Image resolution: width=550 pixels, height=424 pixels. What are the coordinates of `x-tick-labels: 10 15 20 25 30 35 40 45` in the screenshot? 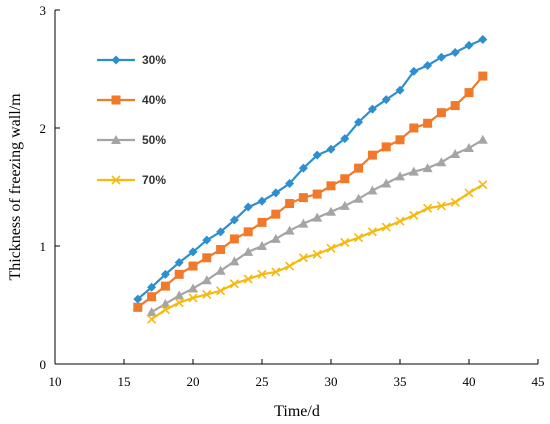 It's located at (297, 374).